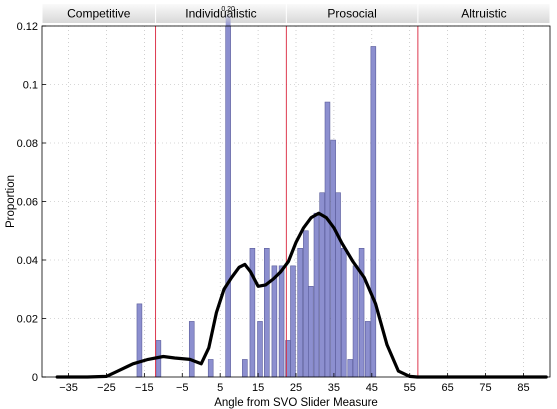 The image size is (557, 409). What do you see at coordinates (27, 320) in the screenshot?
I see `y-tick-label: 0.02` at bounding box center [27, 320].